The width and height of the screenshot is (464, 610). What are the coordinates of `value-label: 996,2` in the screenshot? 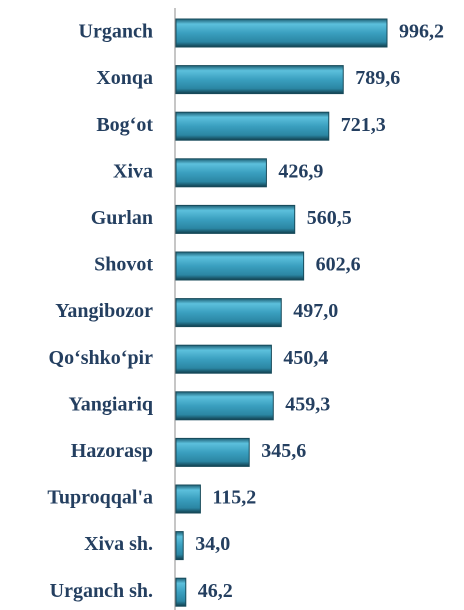 It's located at (421, 32).